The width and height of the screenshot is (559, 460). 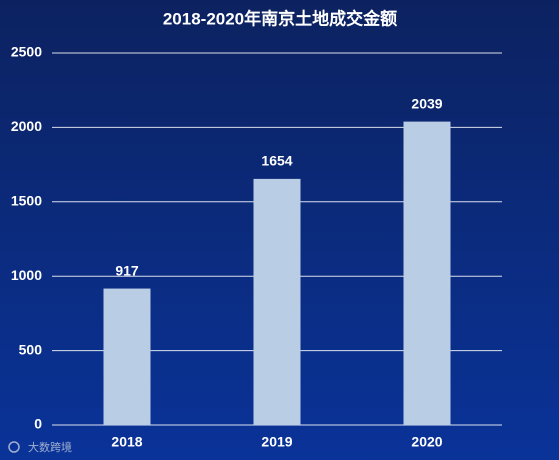 I want to click on y-tick-label: 1000, so click(x=26, y=275).